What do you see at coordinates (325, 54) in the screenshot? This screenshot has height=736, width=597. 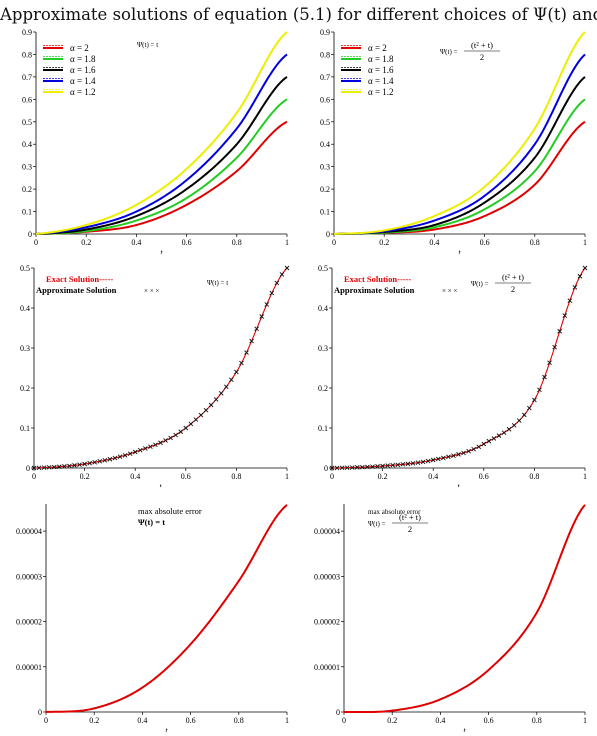 I see `y-tick-label: 0.8` at bounding box center [325, 54].